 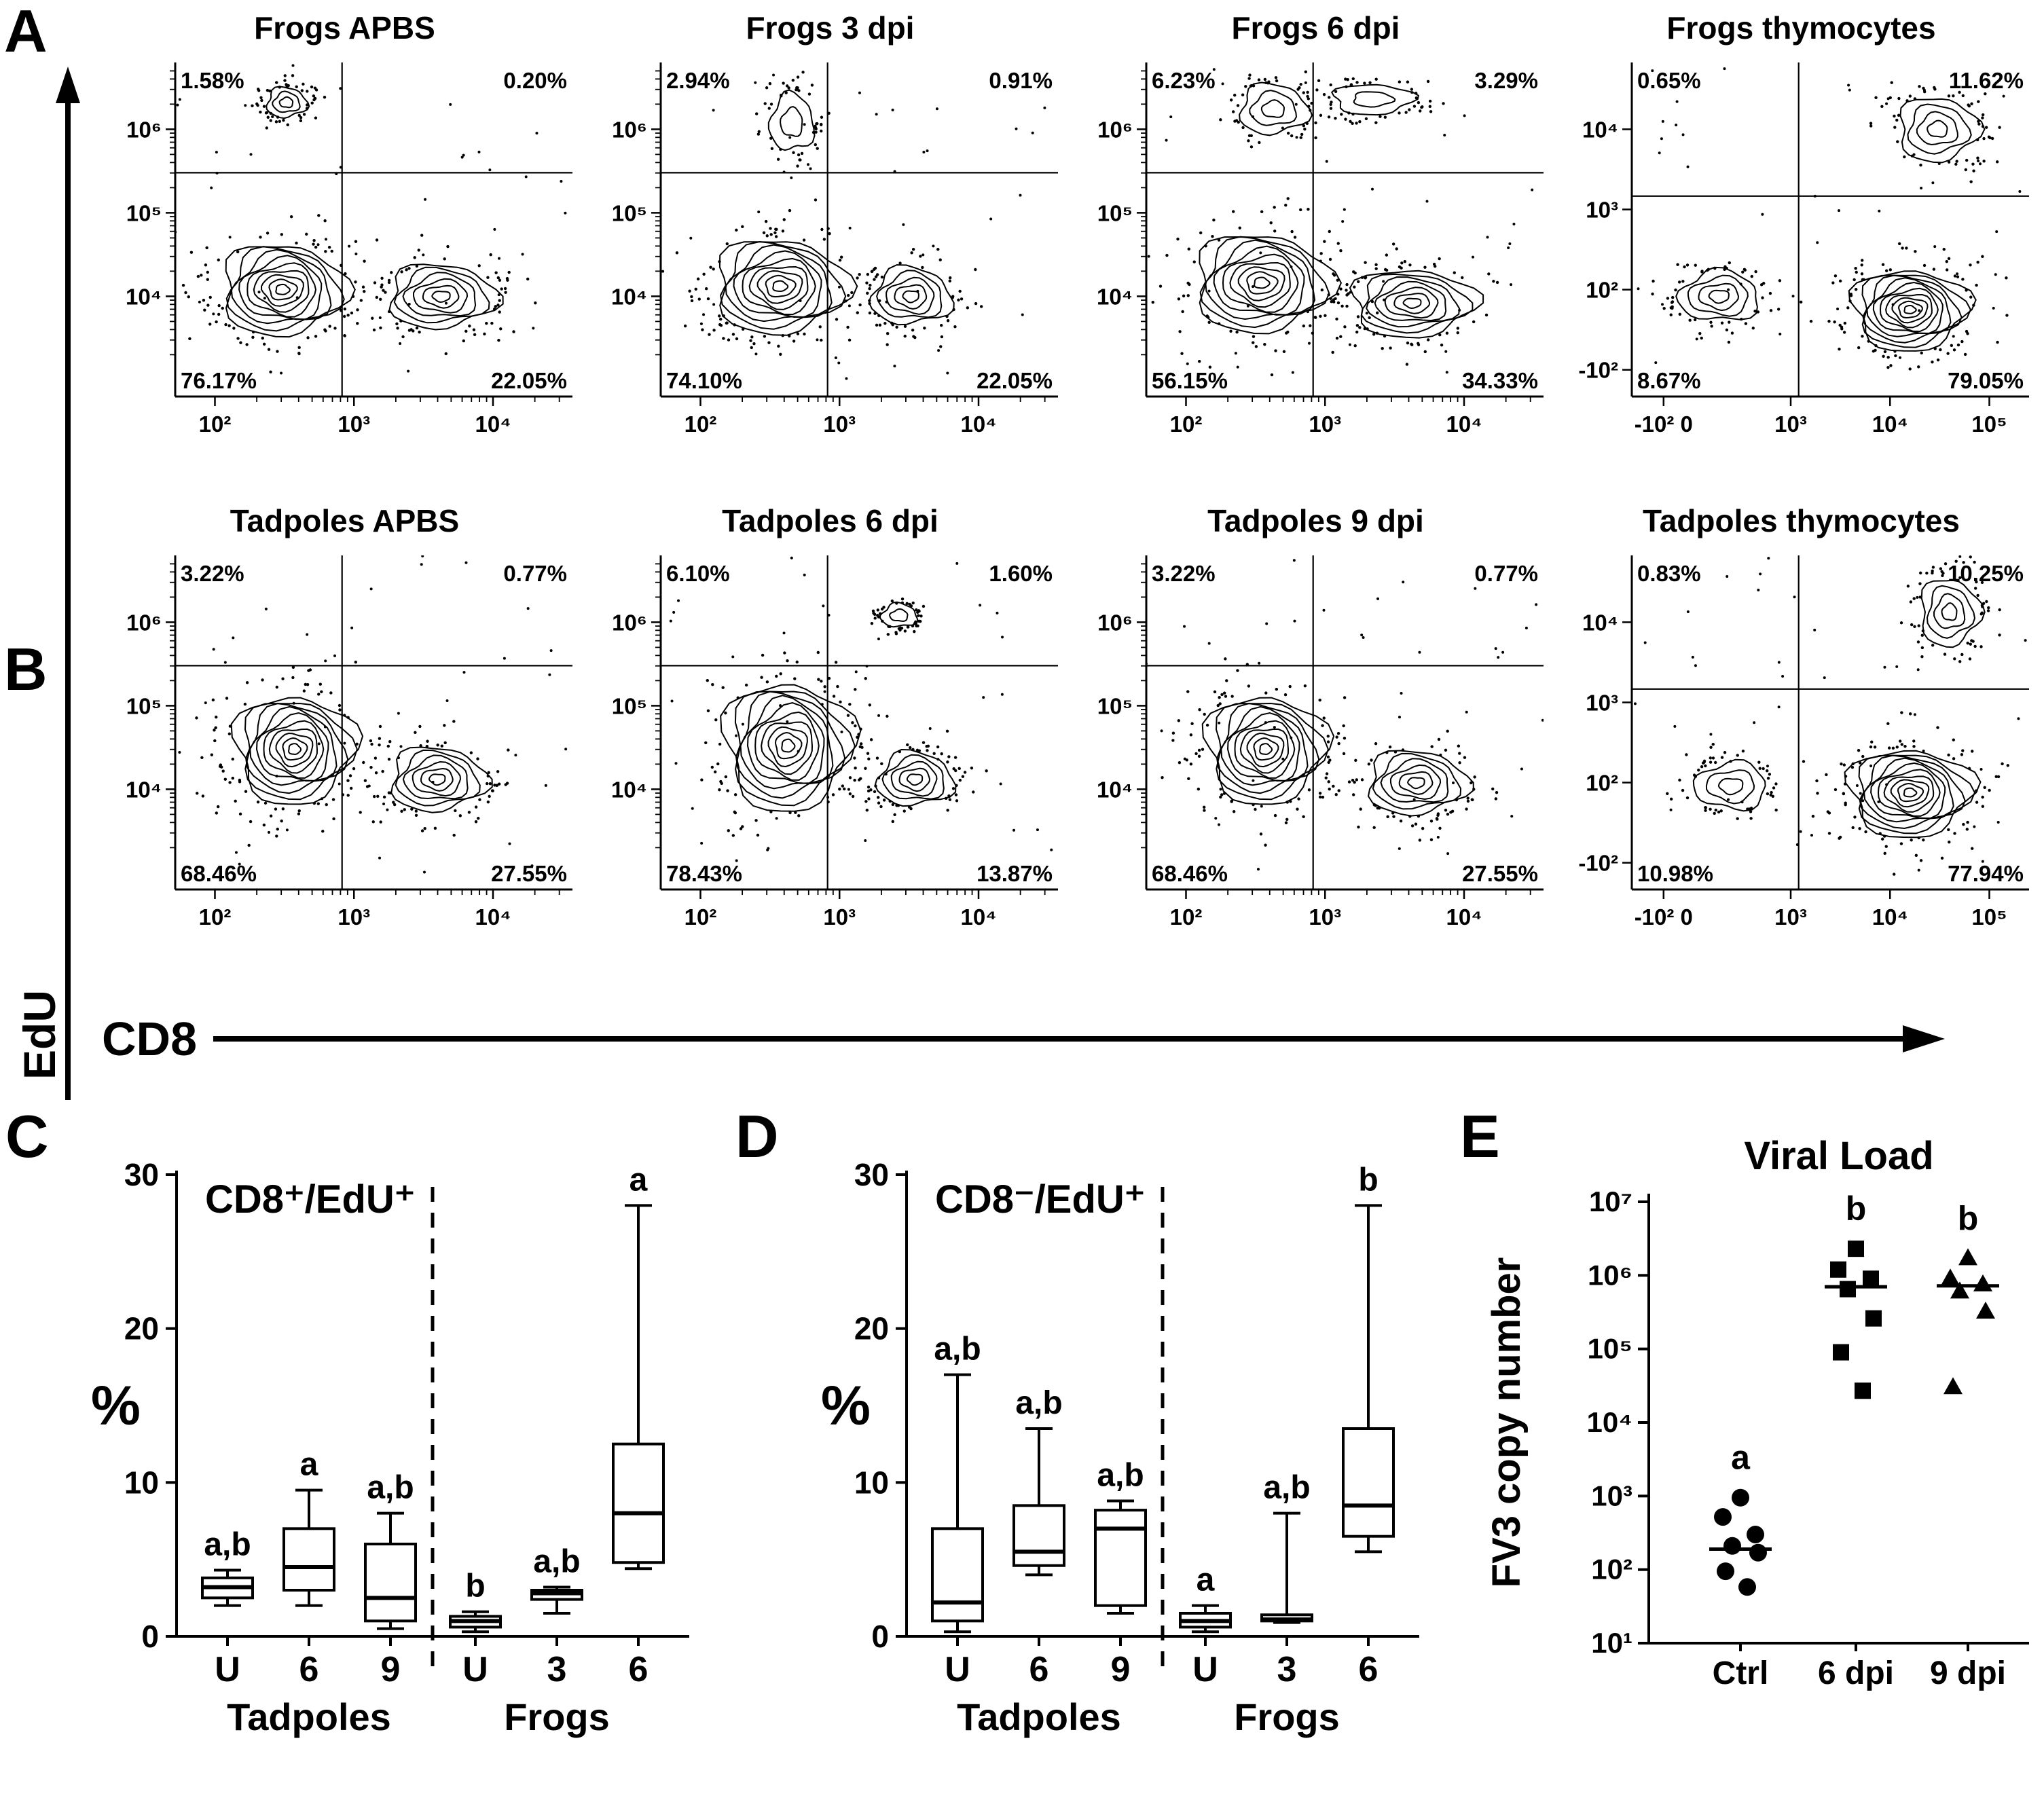 I want to click on panel-label-d: D, so click(x=757, y=1136).